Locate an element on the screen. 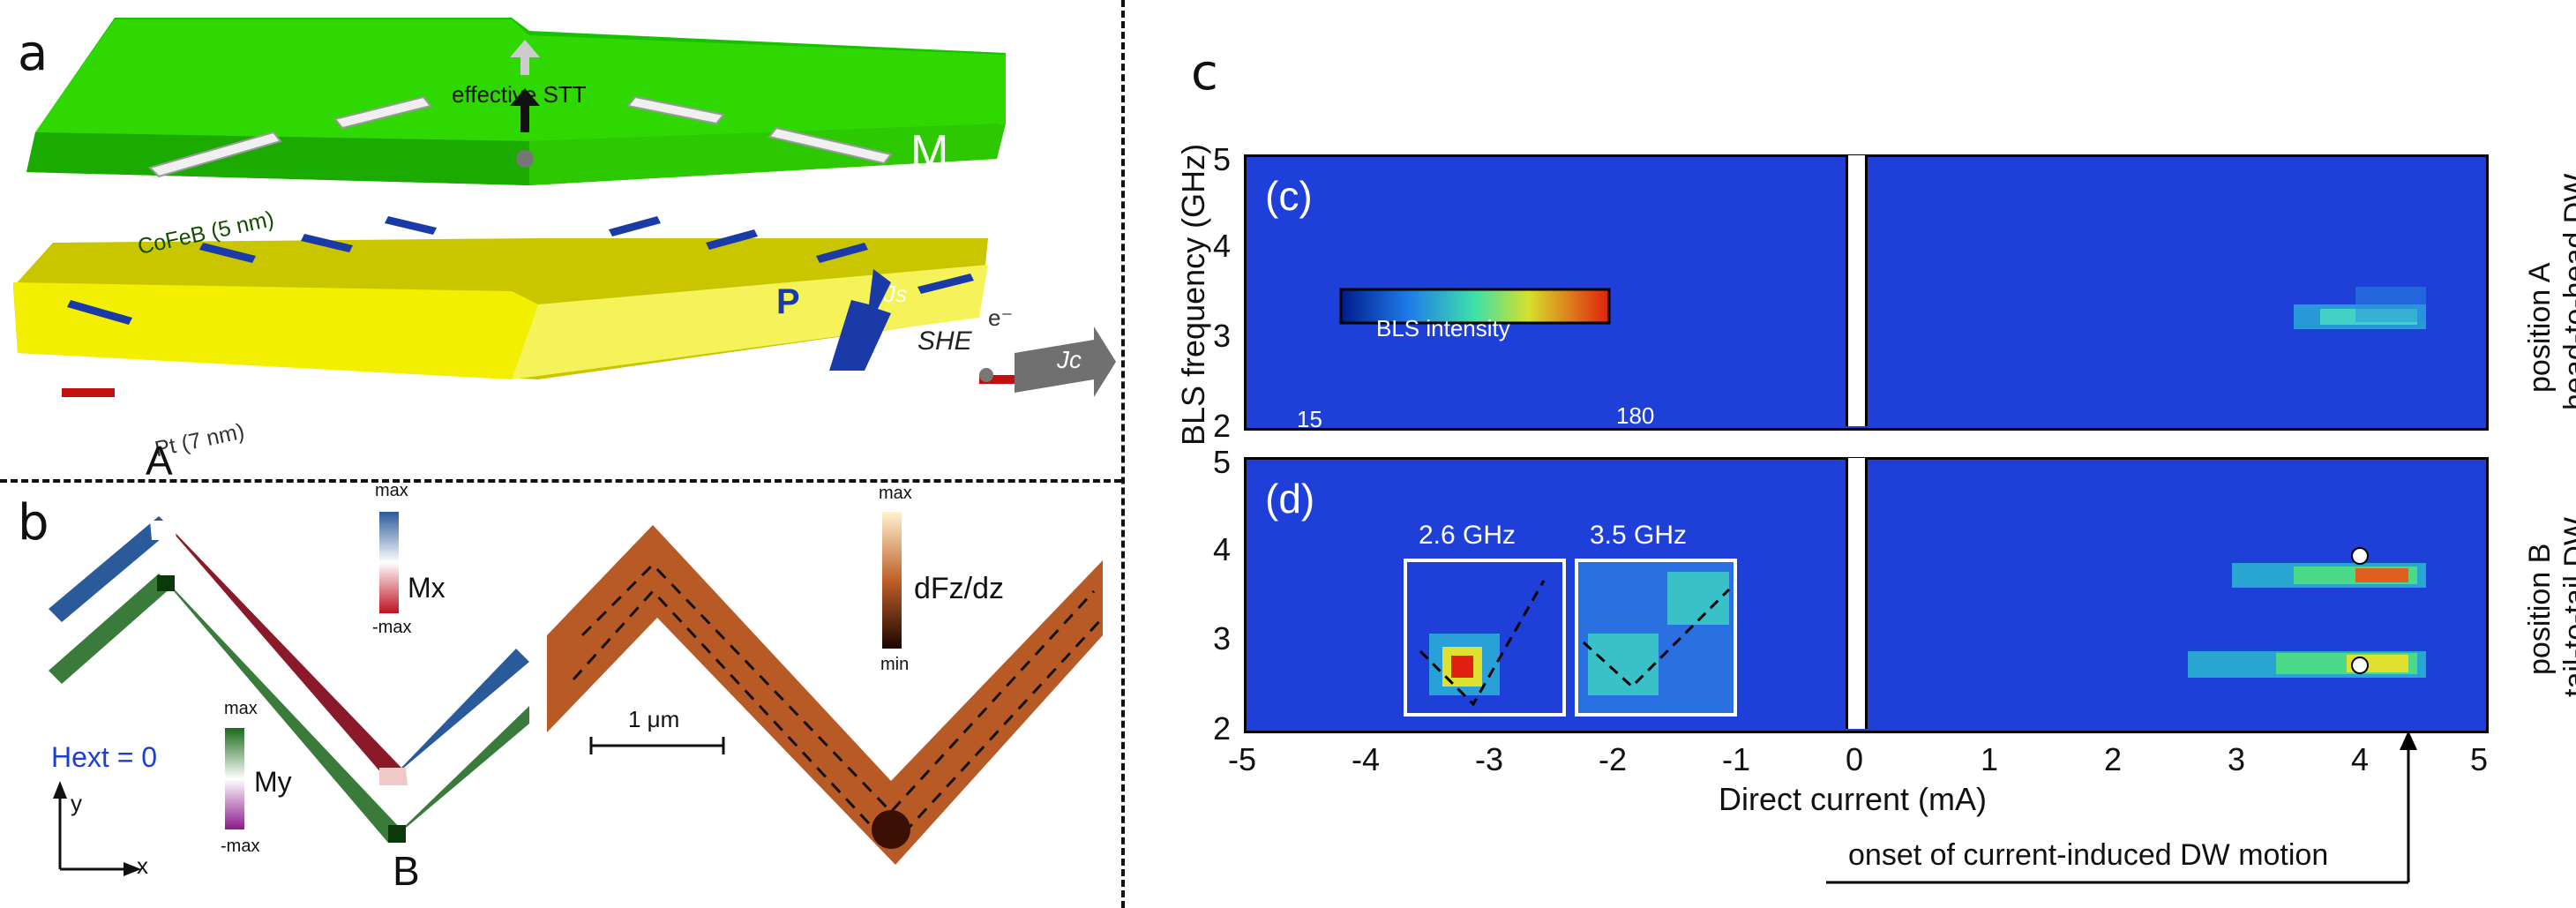  dfz-min-label: min is located at coordinates (895, 665).